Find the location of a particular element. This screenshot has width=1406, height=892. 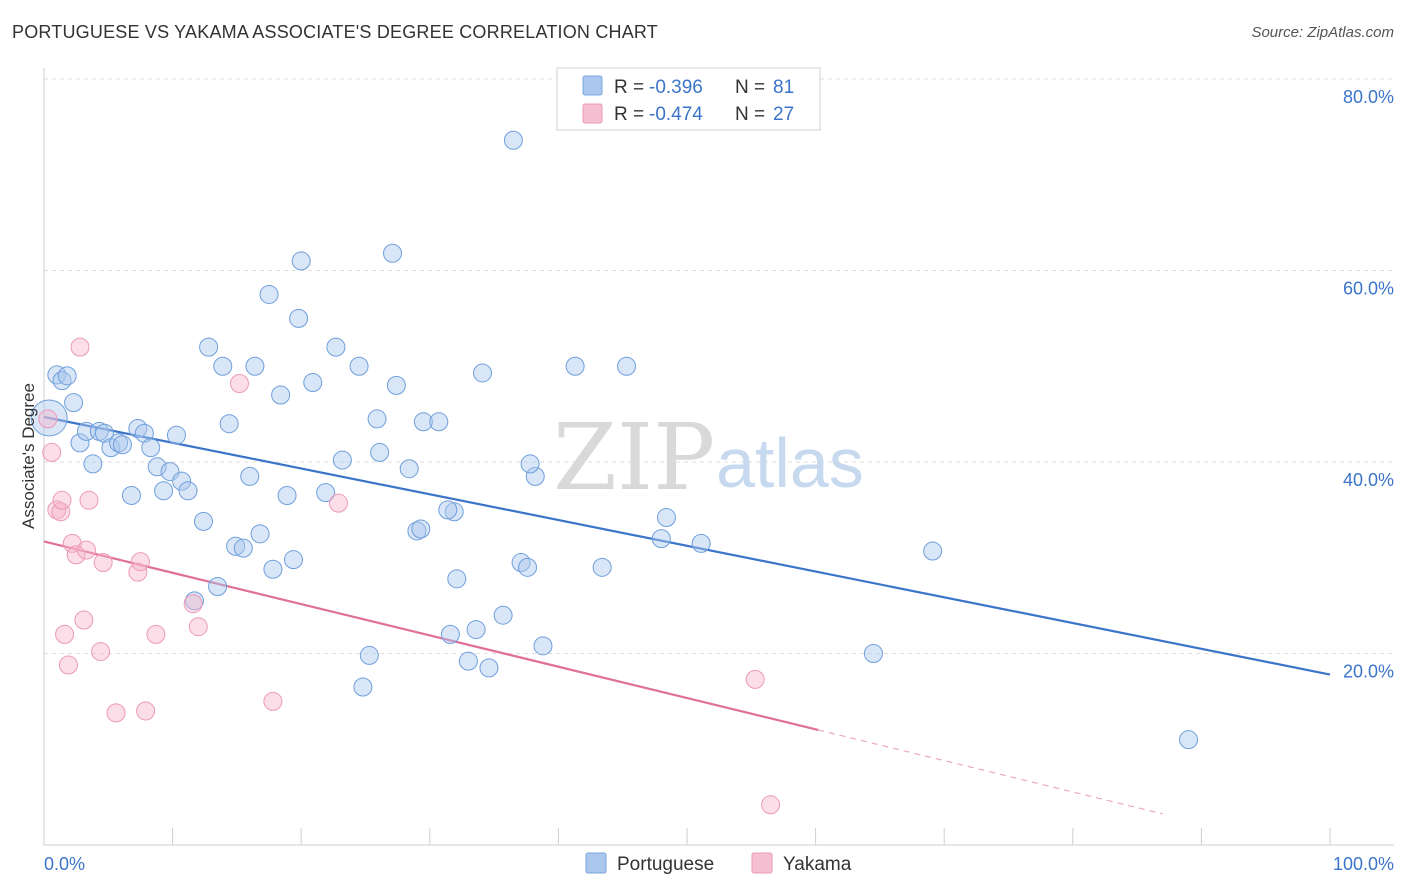

y-tick-label: 20.0% is located at coordinates (1368, 672).